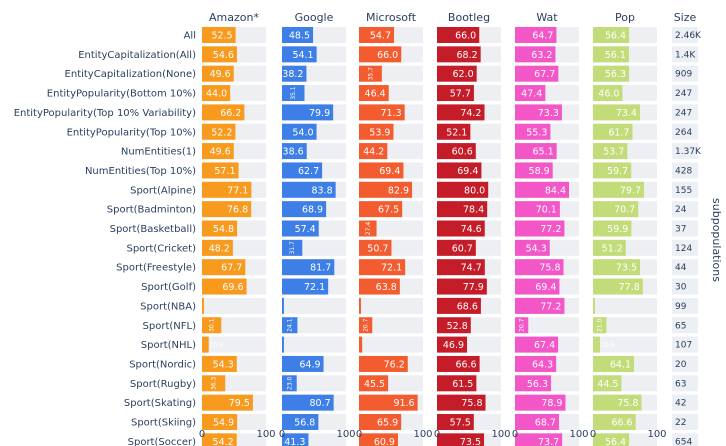  Describe the element at coordinates (168, 306) in the screenshot. I see `row-label-sport-nba: Sport(NBA)` at that location.